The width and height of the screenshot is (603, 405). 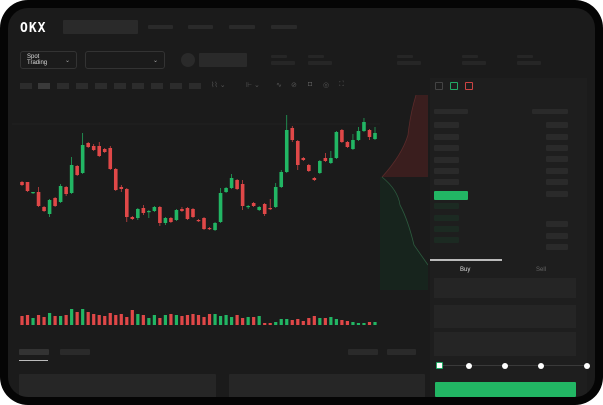 What do you see at coordinates (310, 84) in the screenshot?
I see `camera-icon: ◘` at bounding box center [310, 84].